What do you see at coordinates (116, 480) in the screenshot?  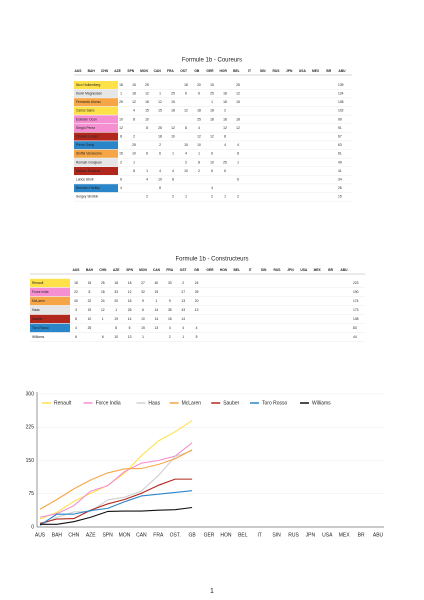 I see `series-line` at bounding box center [116, 480].